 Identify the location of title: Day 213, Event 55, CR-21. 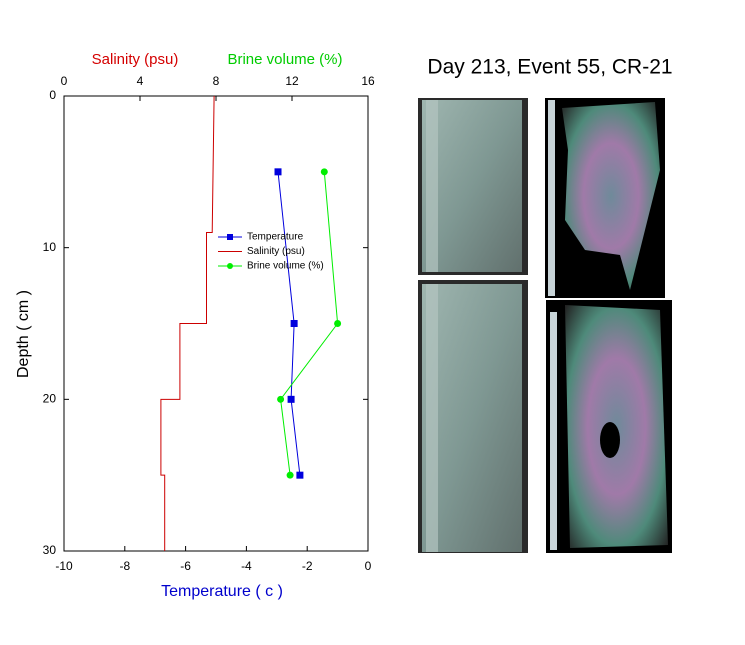
(549, 67).